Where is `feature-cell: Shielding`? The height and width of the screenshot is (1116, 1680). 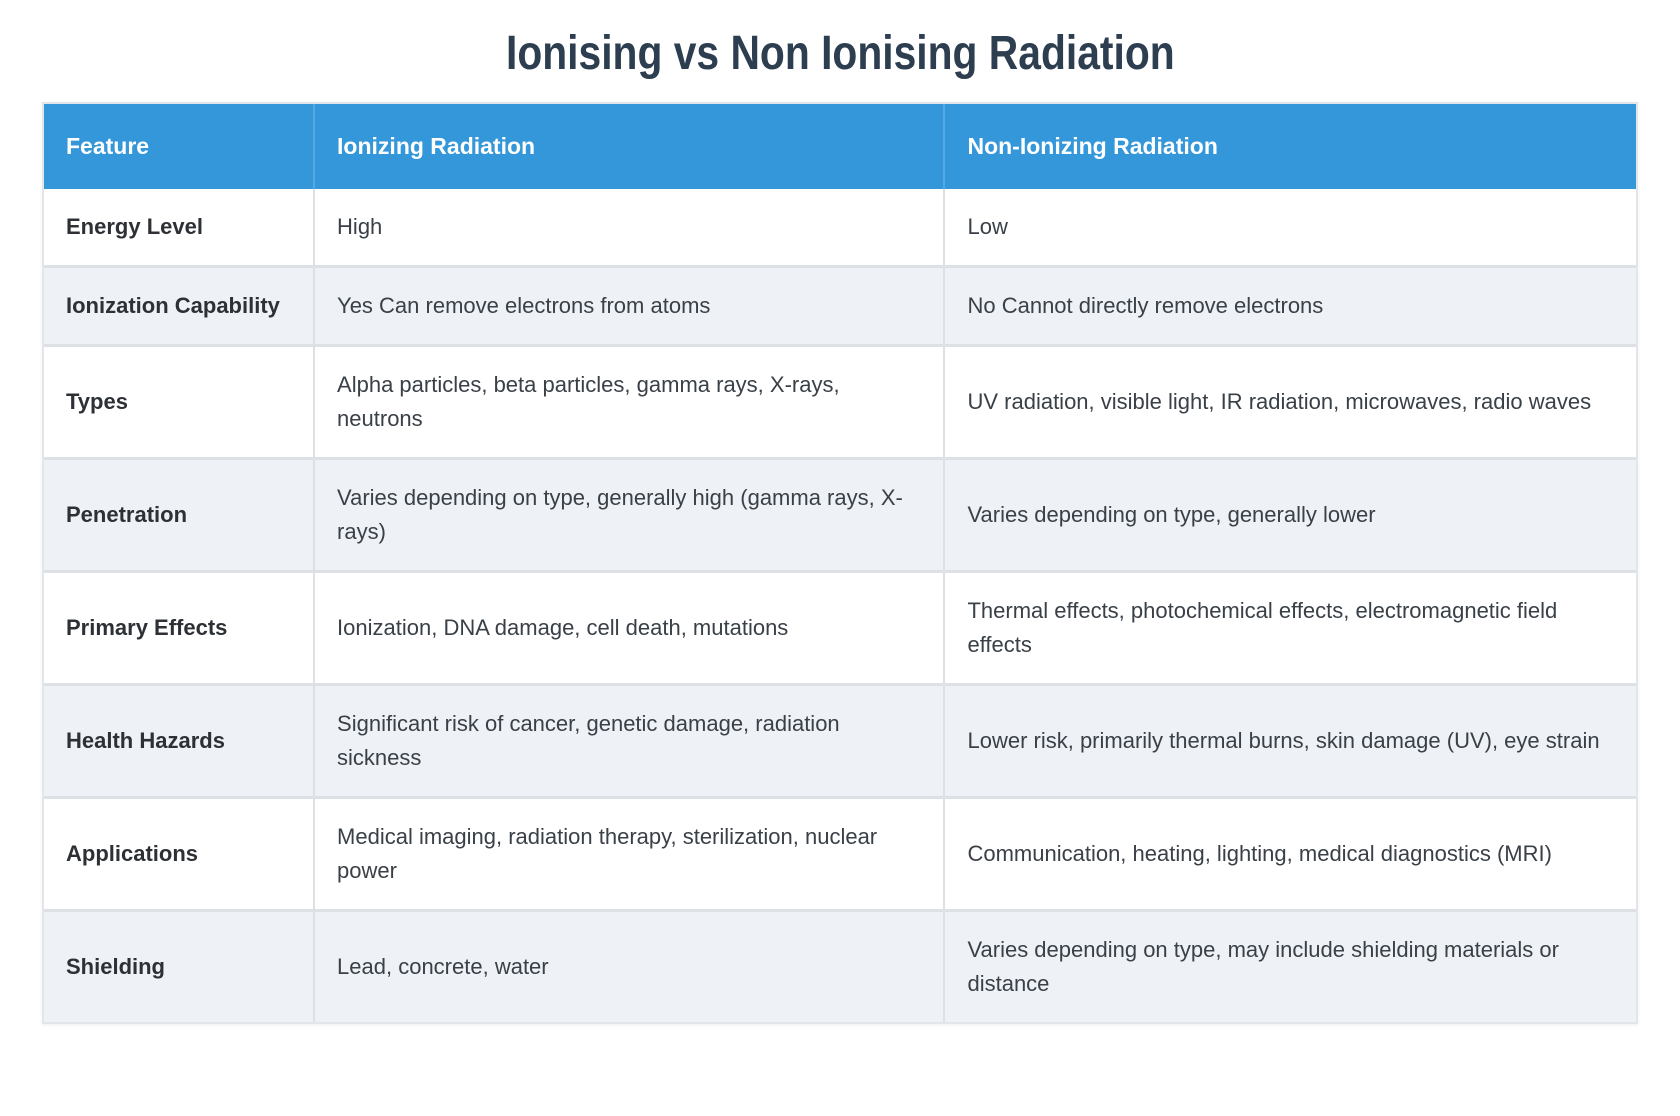 feature-cell: Shielding is located at coordinates (179, 965).